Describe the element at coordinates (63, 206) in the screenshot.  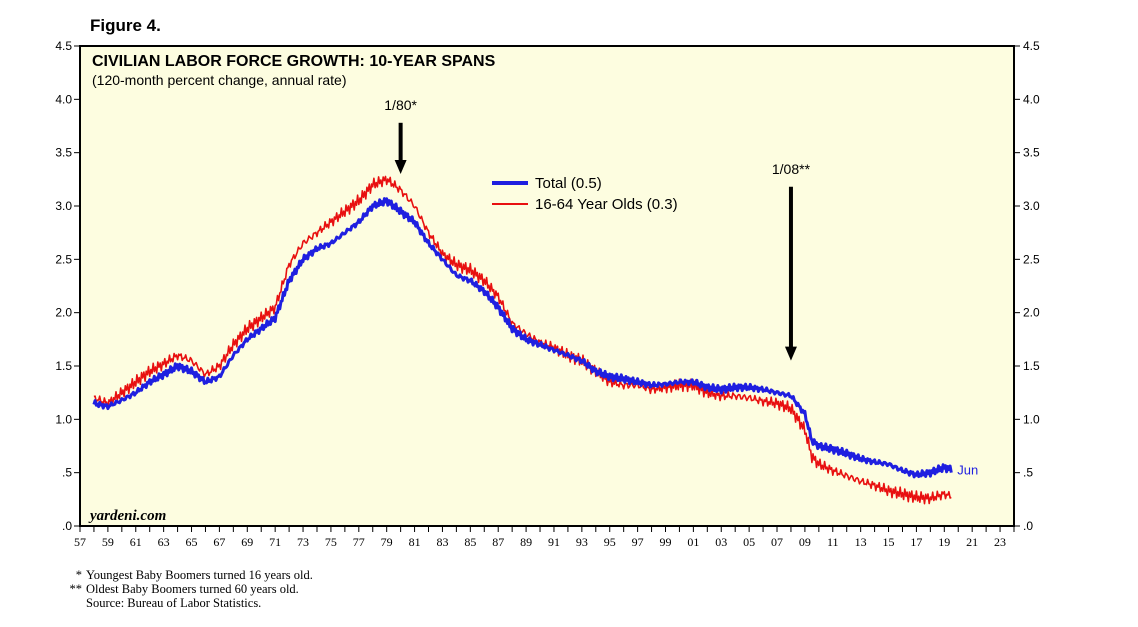
I see `y-tick-label-left: 3.0` at that location.